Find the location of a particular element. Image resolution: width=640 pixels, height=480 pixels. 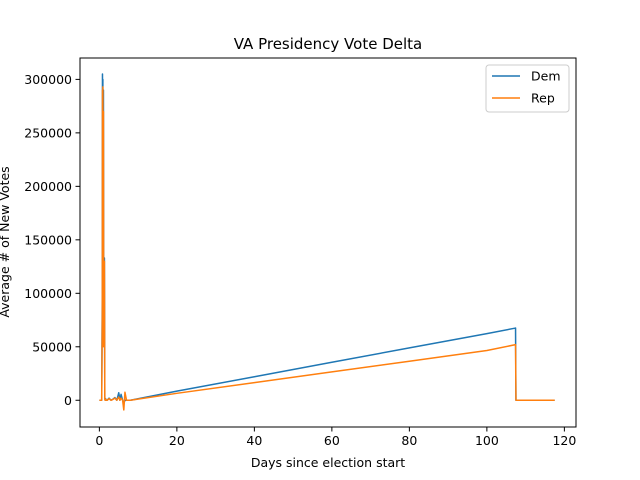

x-tick-label: 100 is located at coordinates (487, 440).